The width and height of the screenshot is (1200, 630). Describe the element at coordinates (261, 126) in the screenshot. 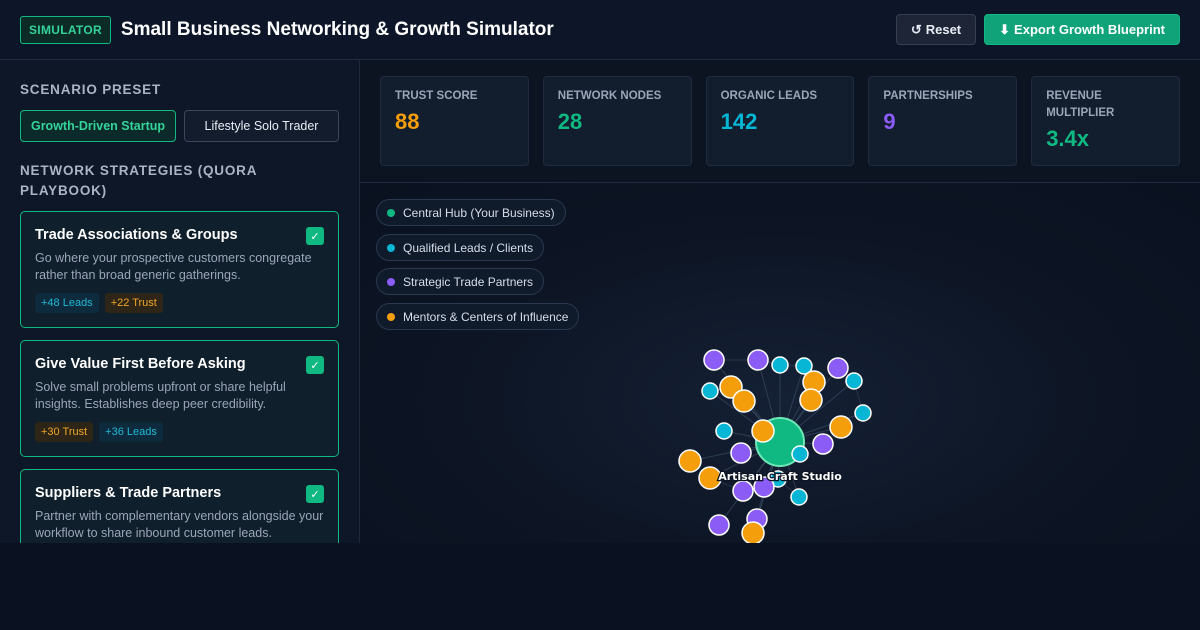

I see `preset-lifestyle-solo-trader: Lifestyle Solo Trader` at that location.